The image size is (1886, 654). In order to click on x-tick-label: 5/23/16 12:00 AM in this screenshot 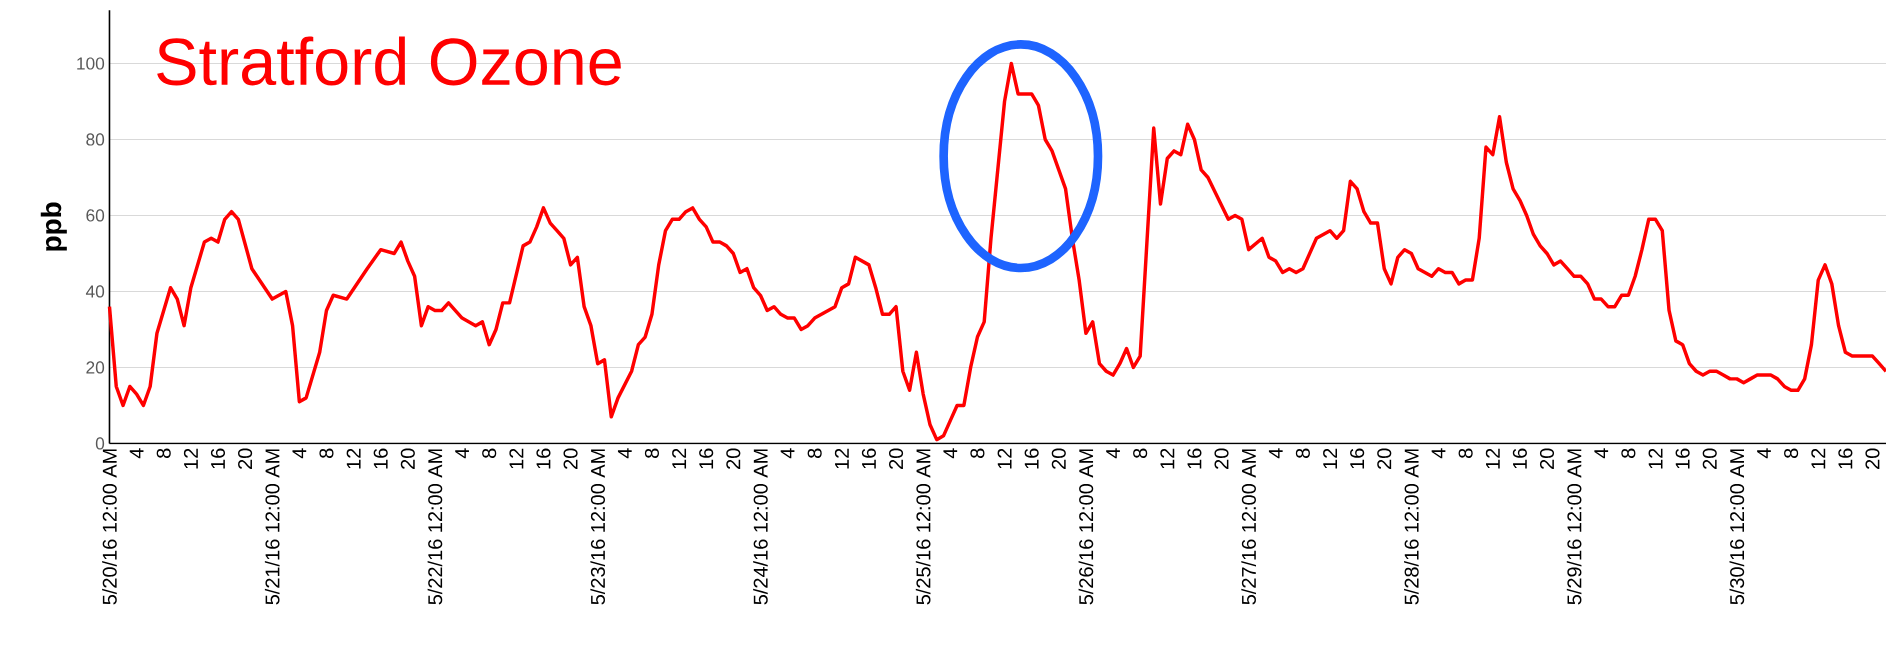, I will do `click(598, 527)`.